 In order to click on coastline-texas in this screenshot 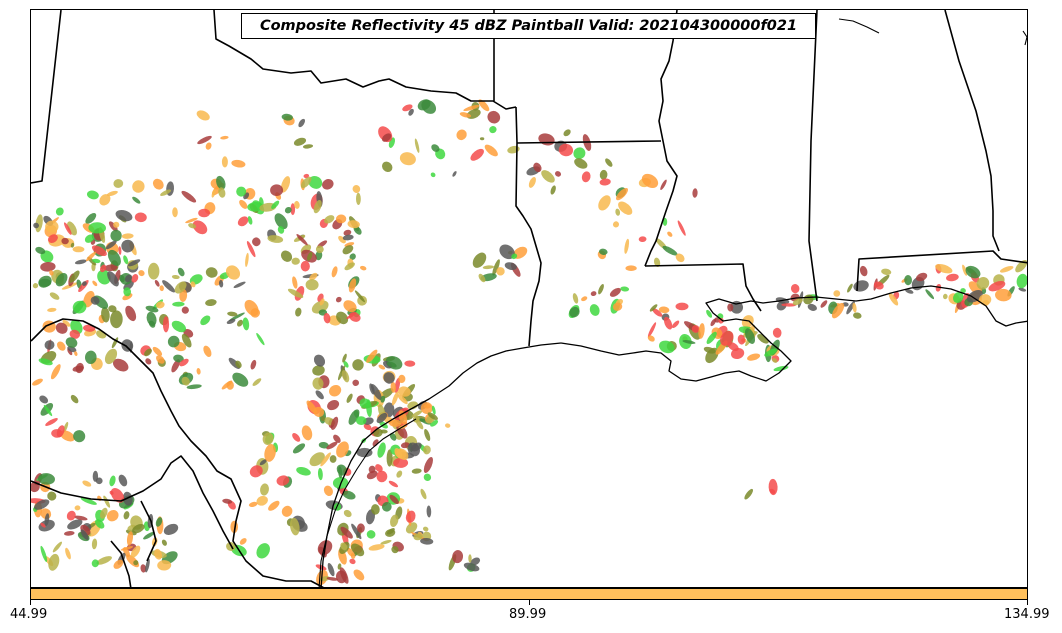, I will do `click(441, 464)`.